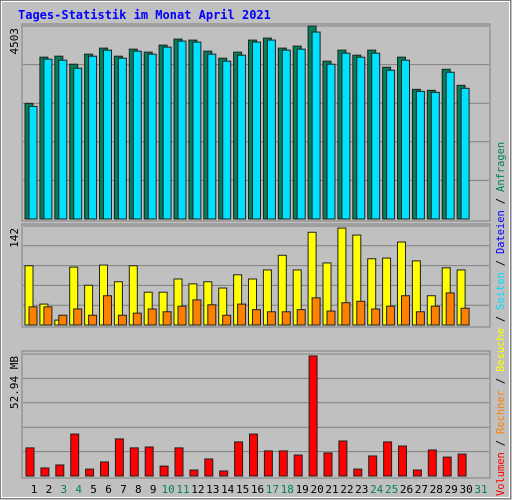  Describe the element at coordinates (451, 489) in the screenshot. I see `x-tick-label: 29` at that location.